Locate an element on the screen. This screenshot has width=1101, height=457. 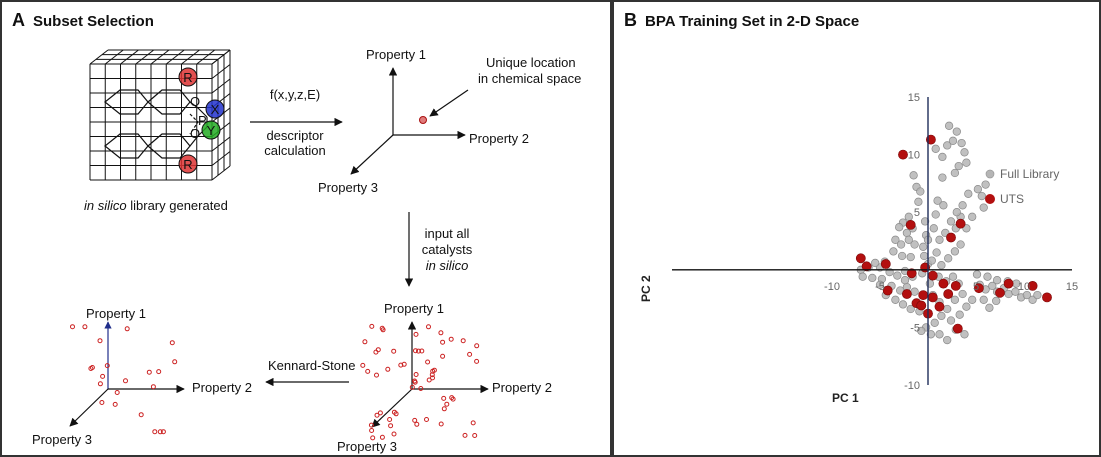
svg-text: Y is located at coordinates (211, 130).